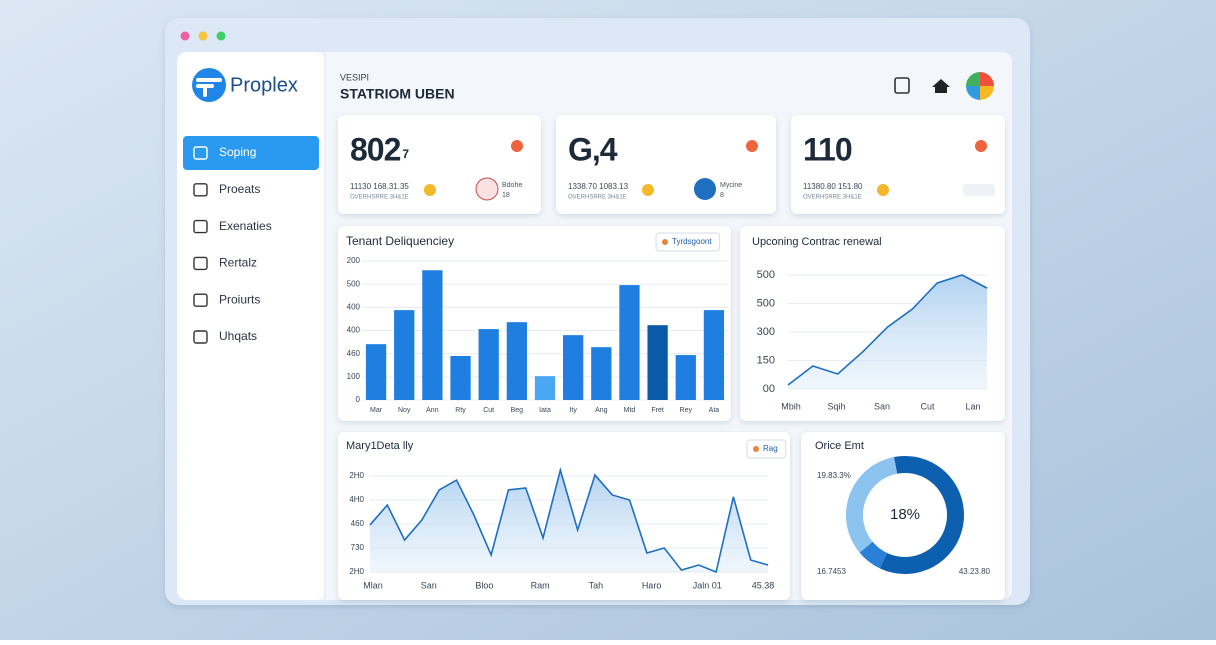  I want to click on nav-item: Proeats, so click(239, 189).